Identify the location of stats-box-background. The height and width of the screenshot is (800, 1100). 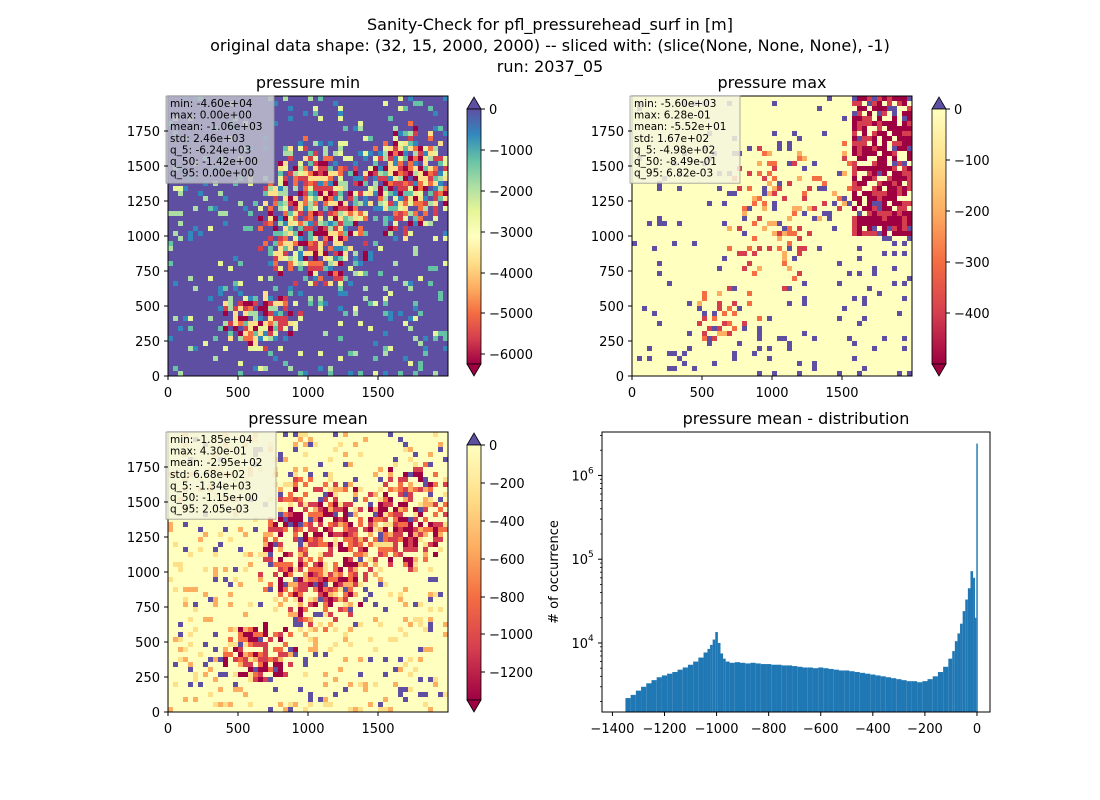
(220, 139).